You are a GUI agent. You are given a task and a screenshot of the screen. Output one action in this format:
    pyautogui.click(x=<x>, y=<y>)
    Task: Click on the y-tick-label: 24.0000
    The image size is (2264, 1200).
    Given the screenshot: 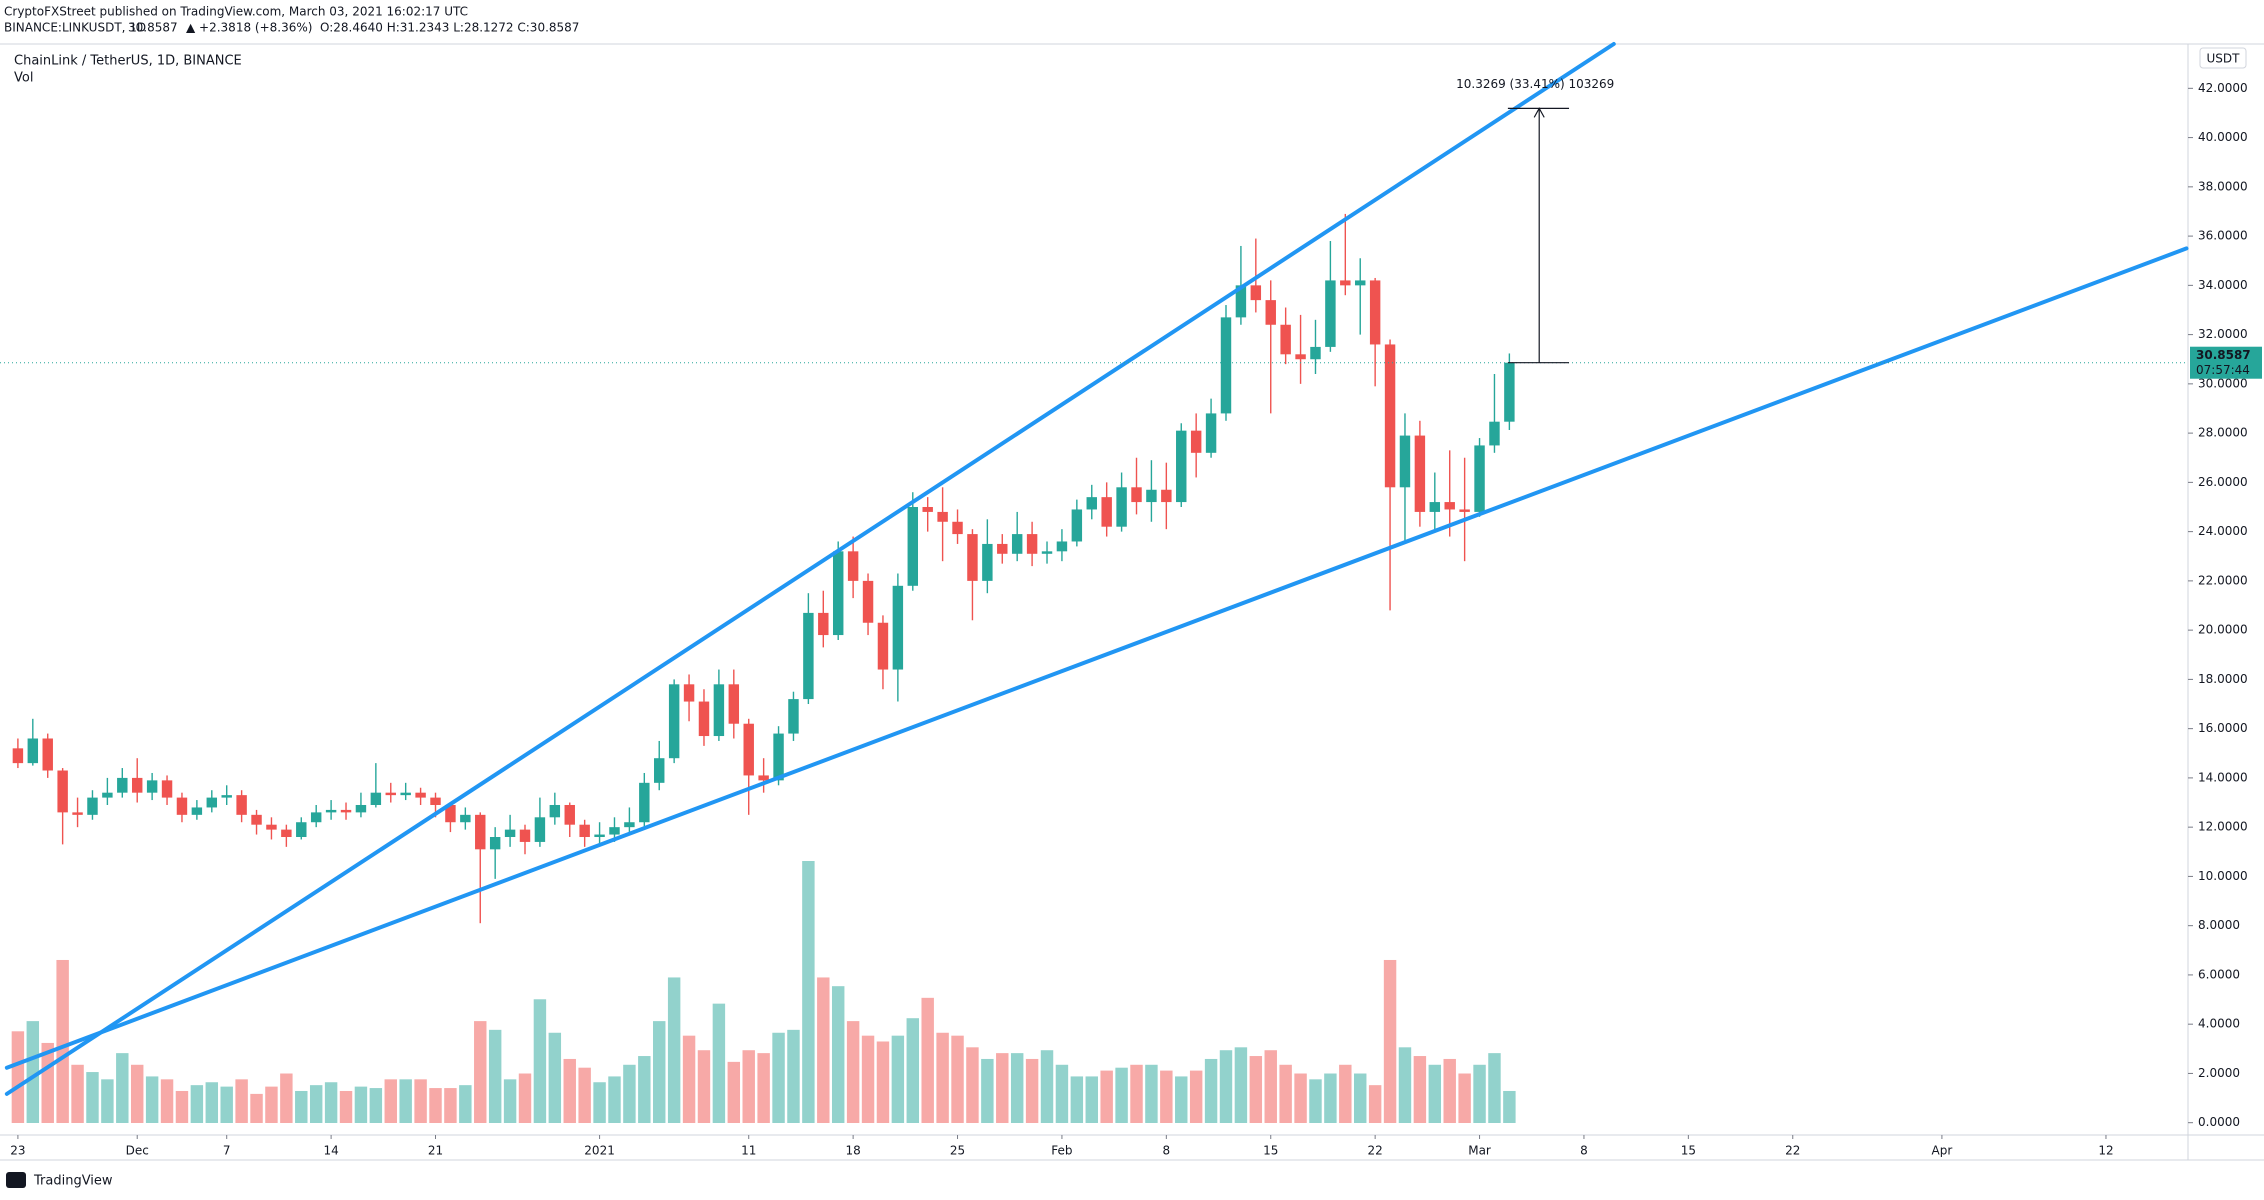 What is the action you would take?
    pyautogui.click(x=2223, y=531)
    